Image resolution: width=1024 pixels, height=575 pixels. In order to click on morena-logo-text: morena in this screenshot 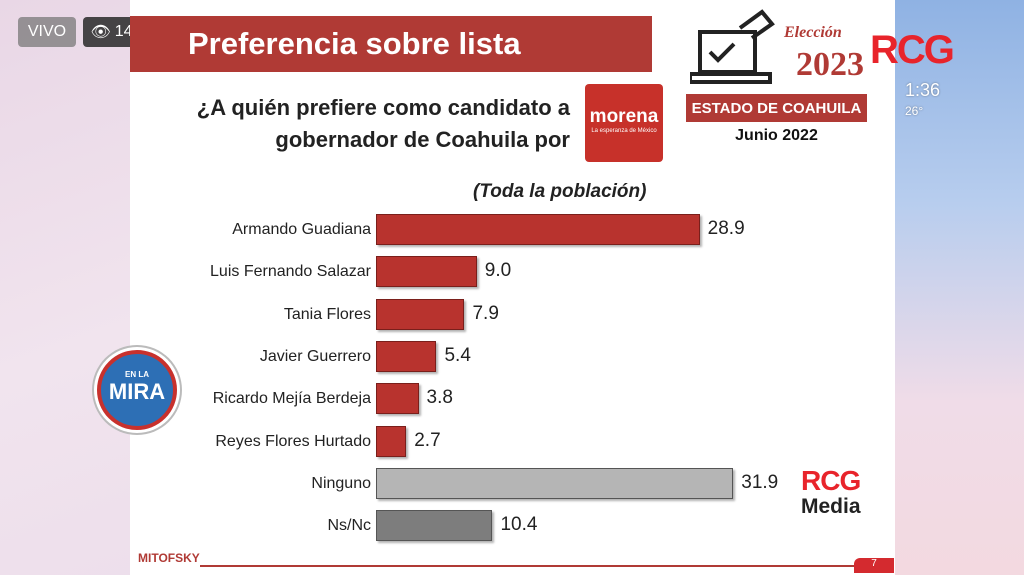, I will do `click(624, 116)`.